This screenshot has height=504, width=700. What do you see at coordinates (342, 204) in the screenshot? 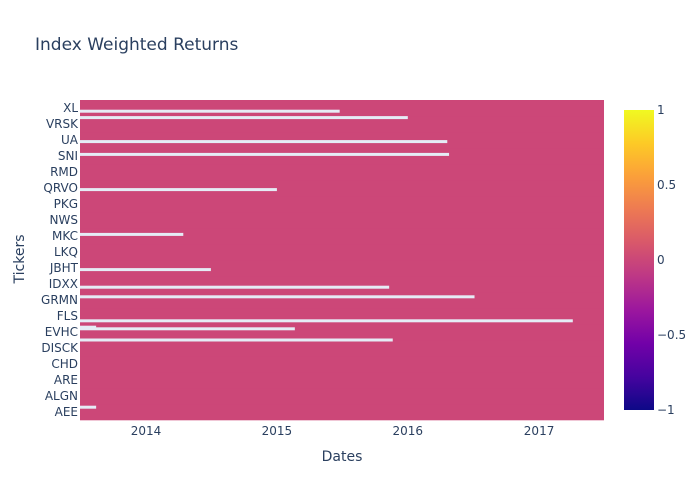
I see `heatmap-row-pkg` at bounding box center [342, 204].